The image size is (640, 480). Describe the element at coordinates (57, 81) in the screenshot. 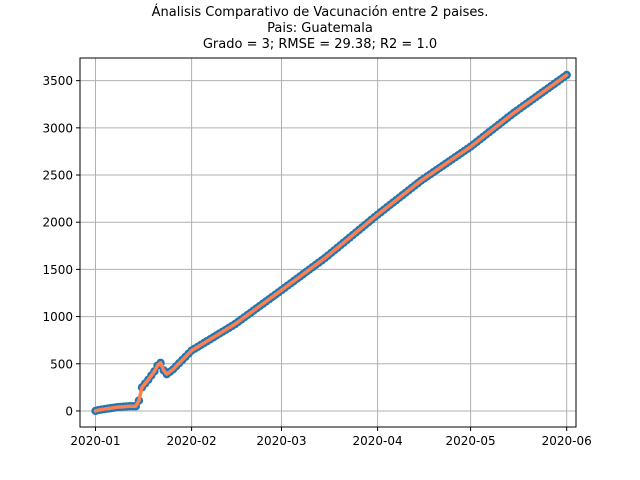

I see `y-tick-label: 3500` at that location.